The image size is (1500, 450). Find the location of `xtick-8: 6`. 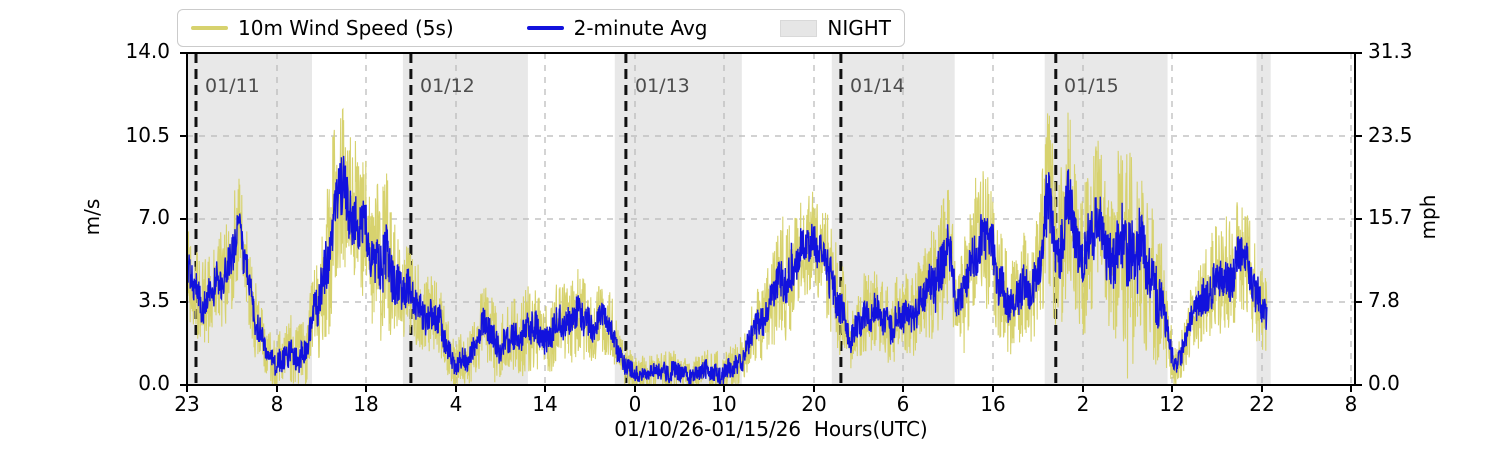

xtick-8: 6 is located at coordinates (903, 404).